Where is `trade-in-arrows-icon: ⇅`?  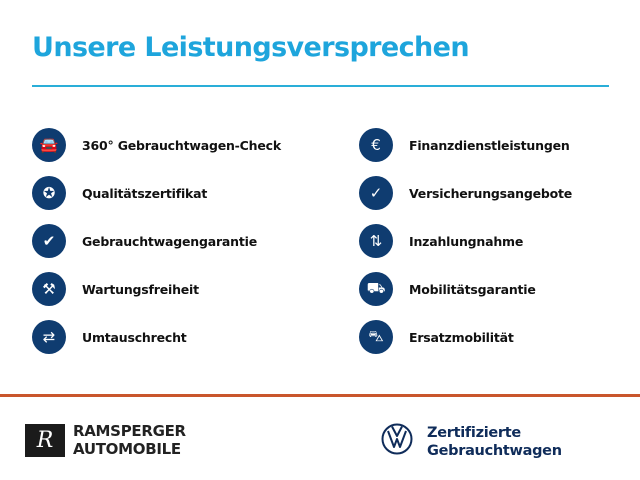 trade-in-arrows-icon: ⇅ is located at coordinates (376, 241).